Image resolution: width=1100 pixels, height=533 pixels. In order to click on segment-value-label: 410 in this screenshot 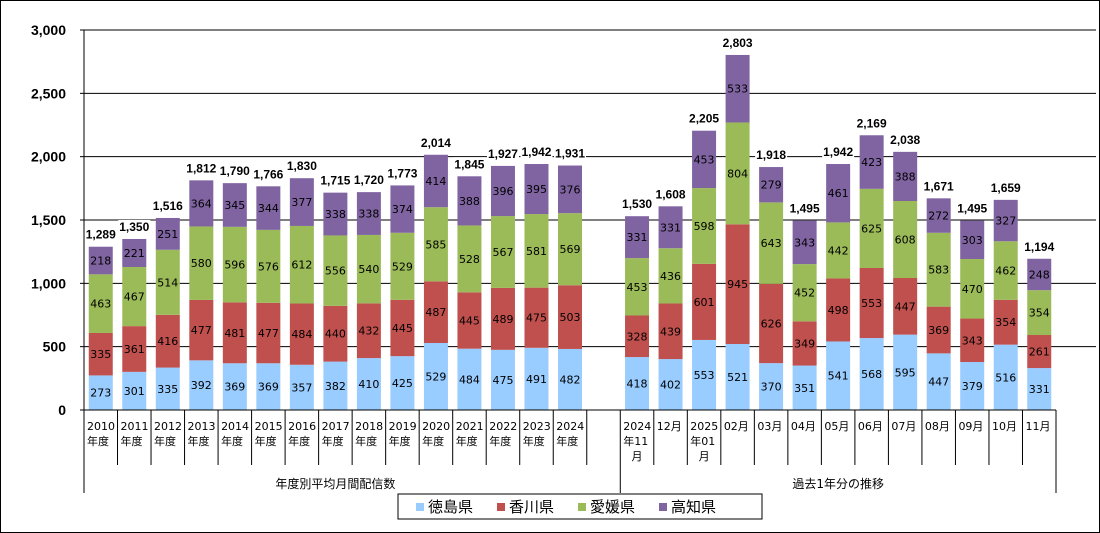, I will do `click(368, 384)`.